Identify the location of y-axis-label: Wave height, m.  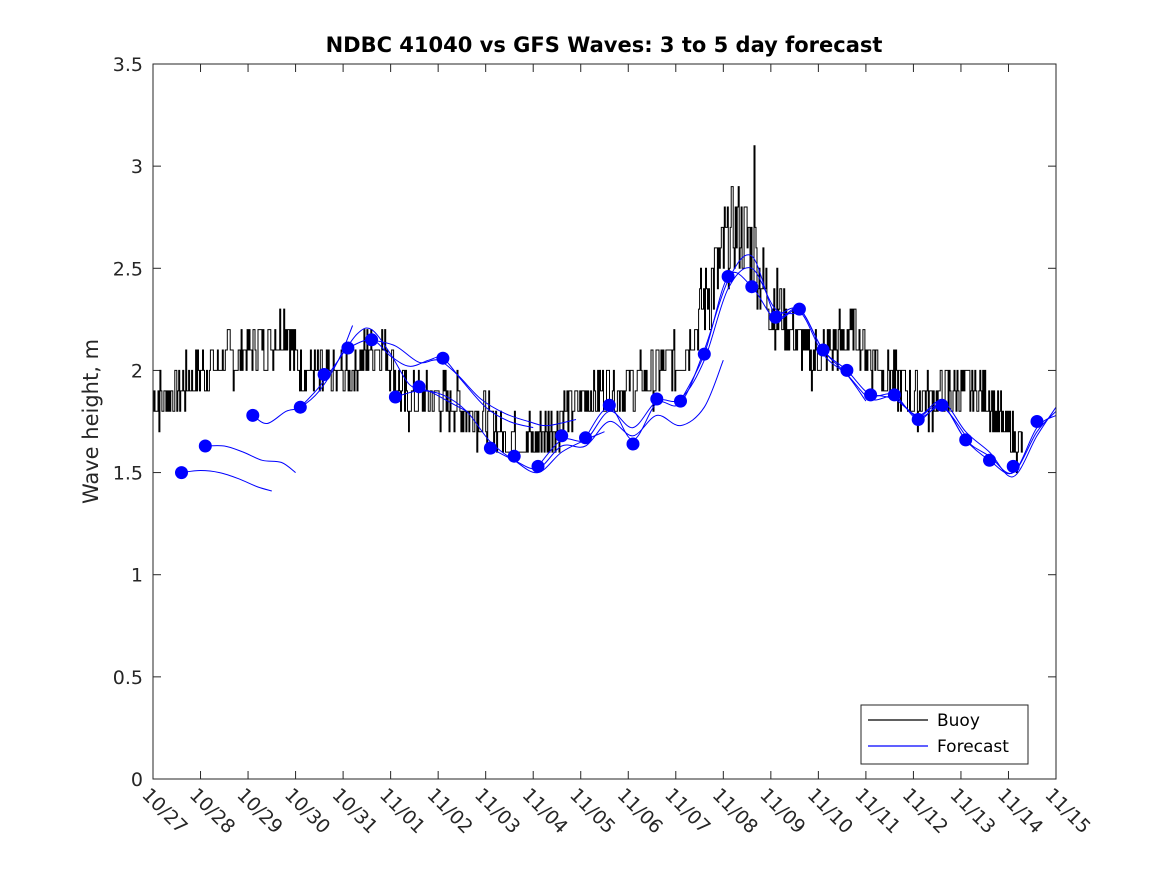
(91, 421).